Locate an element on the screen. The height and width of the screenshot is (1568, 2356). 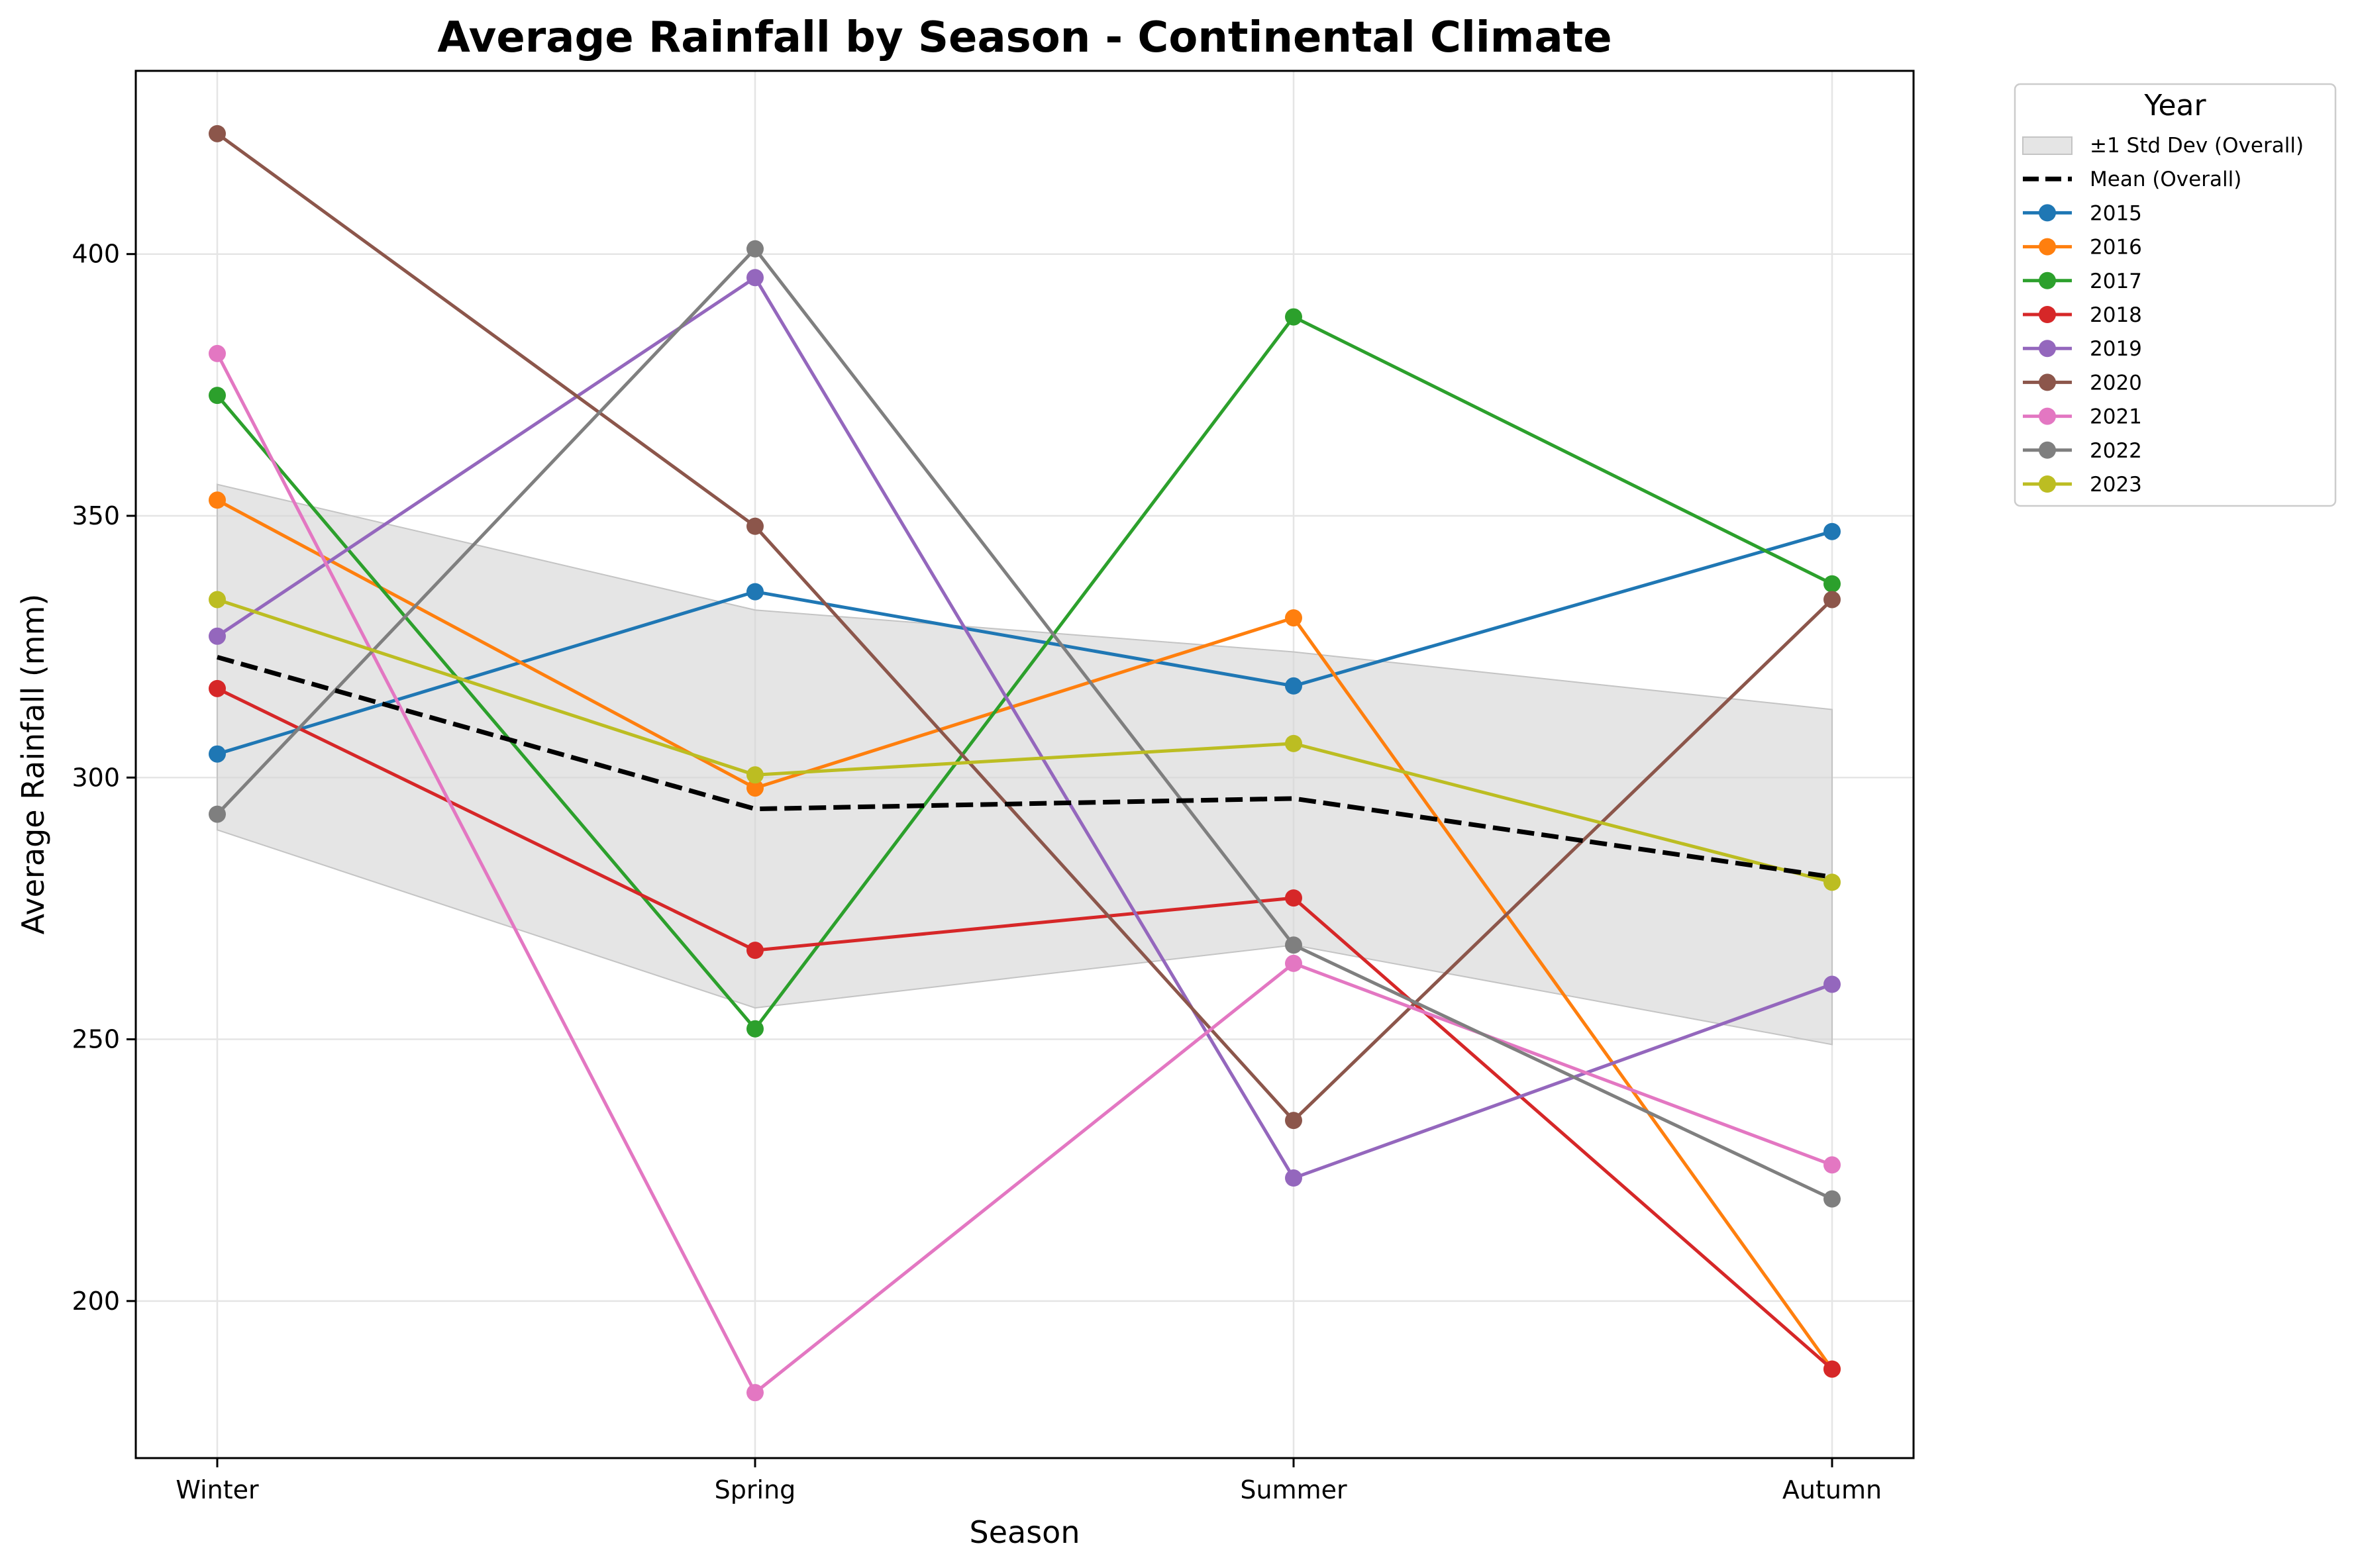
y-tick-label-250: 250 is located at coordinates (96, 1039).